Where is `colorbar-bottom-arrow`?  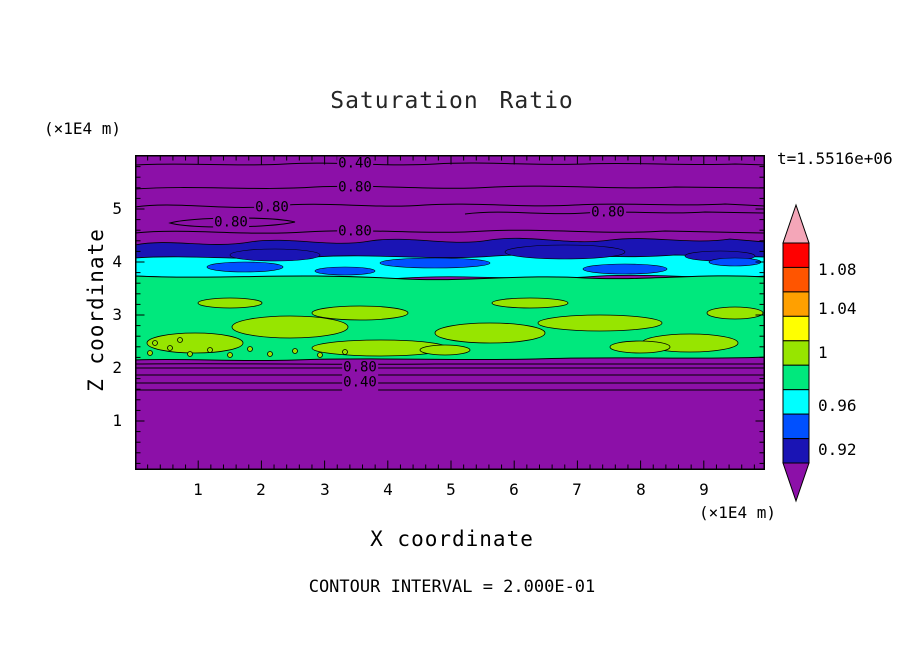
colorbar-bottom-arrow is located at coordinates (796, 482).